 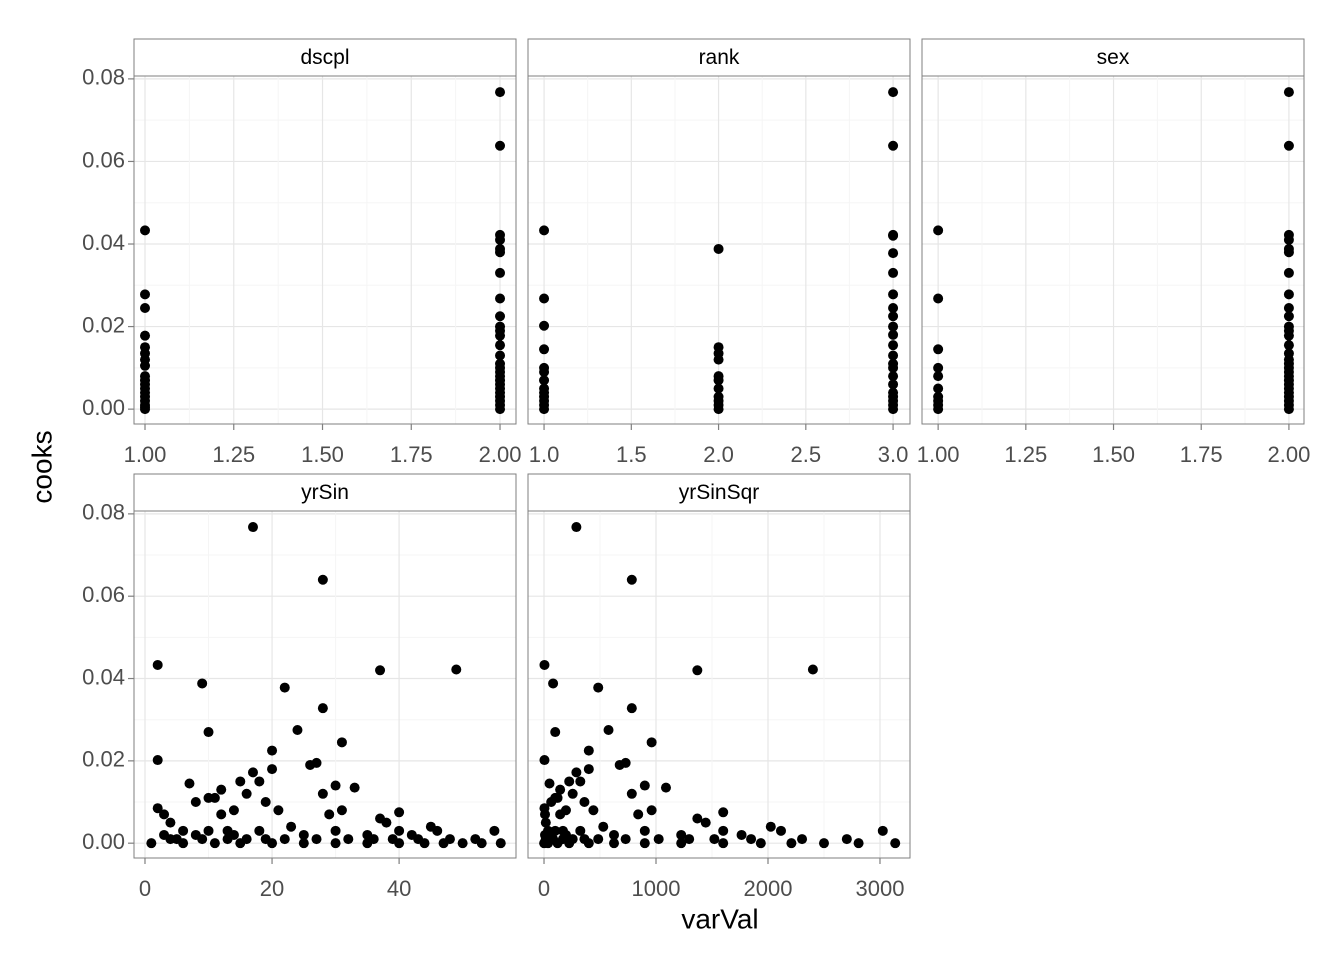 I want to click on x-tick-label: 1.00, so click(x=938, y=454).